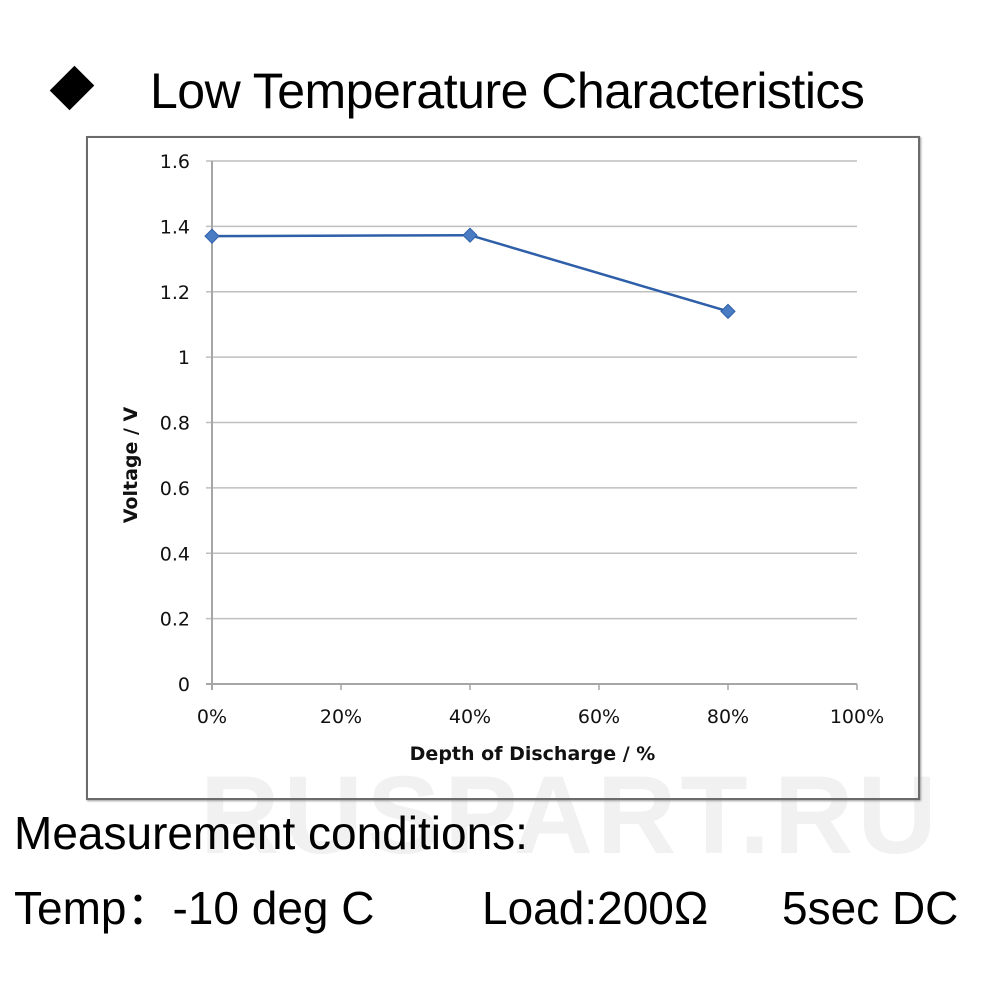 The height and width of the screenshot is (1000, 1000). What do you see at coordinates (212, 717) in the screenshot?
I see `x-tick-label: 0%` at bounding box center [212, 717].